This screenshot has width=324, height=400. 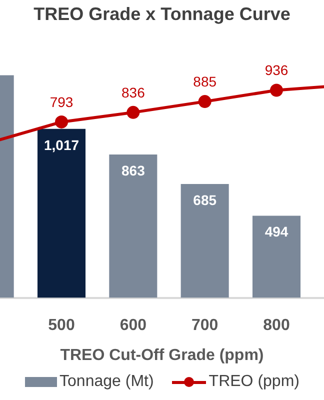 What do you see at coordinates (133, 170) in the screenshot?
I see `data-label: 863` at bounding box center [133, 170].